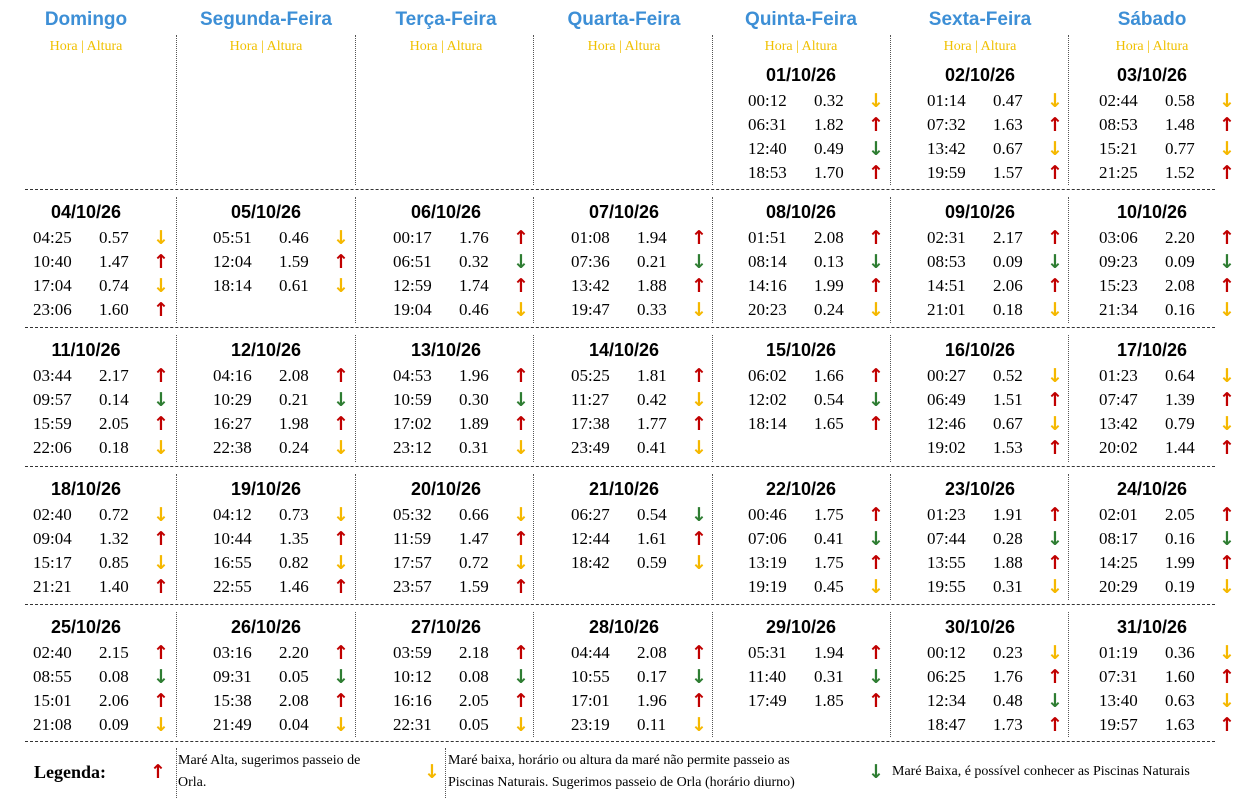  What do you see at coordinates (114, 700) in the screenshot?
I see `tide-height: 2.06` at bounding box center [114, 700].